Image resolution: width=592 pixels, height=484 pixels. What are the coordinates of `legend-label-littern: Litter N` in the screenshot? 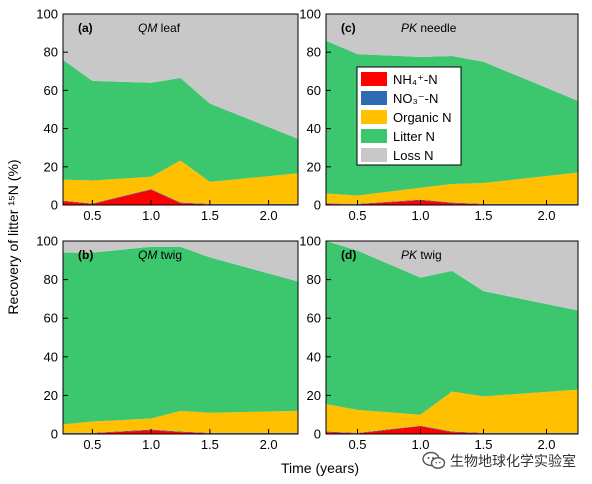 It's located at (414, 136).